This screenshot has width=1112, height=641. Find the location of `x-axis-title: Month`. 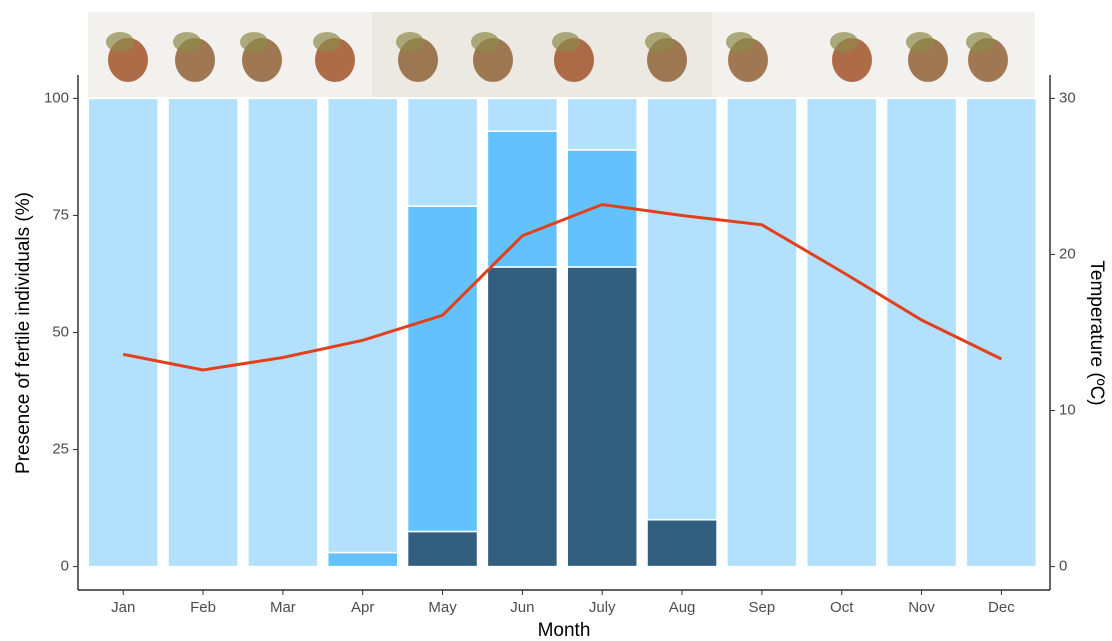

x-axis-title: Month is located at coordinates (564, 630).